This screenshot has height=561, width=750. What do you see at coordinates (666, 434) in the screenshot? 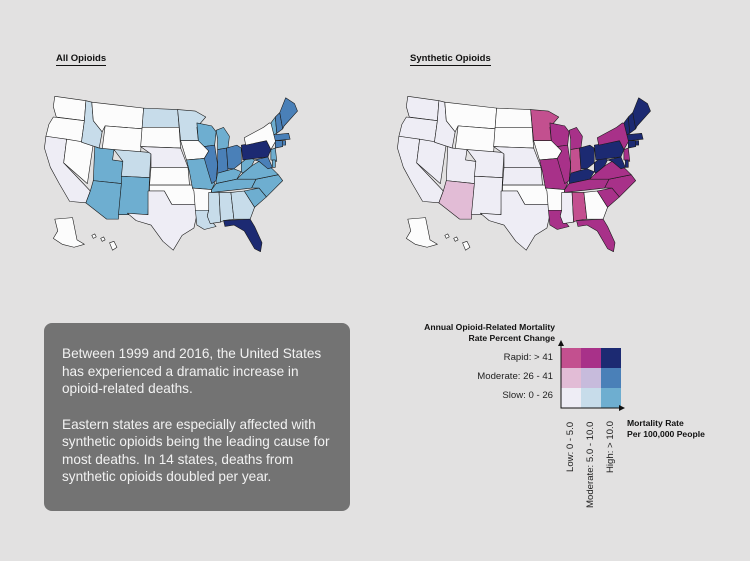
I see `legend-x-title-line2: Per 100,000 People` at bounding box center [666, 434].